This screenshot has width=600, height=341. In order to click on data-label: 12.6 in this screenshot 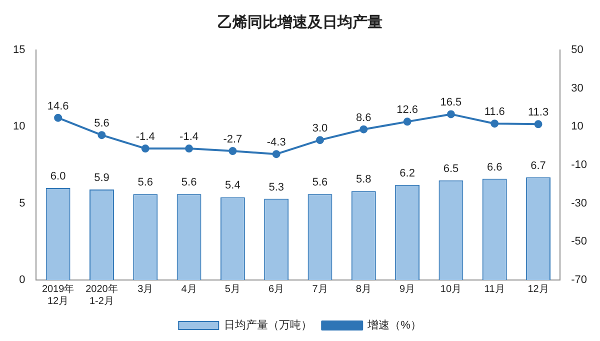, I will do `click(407, 110)`.